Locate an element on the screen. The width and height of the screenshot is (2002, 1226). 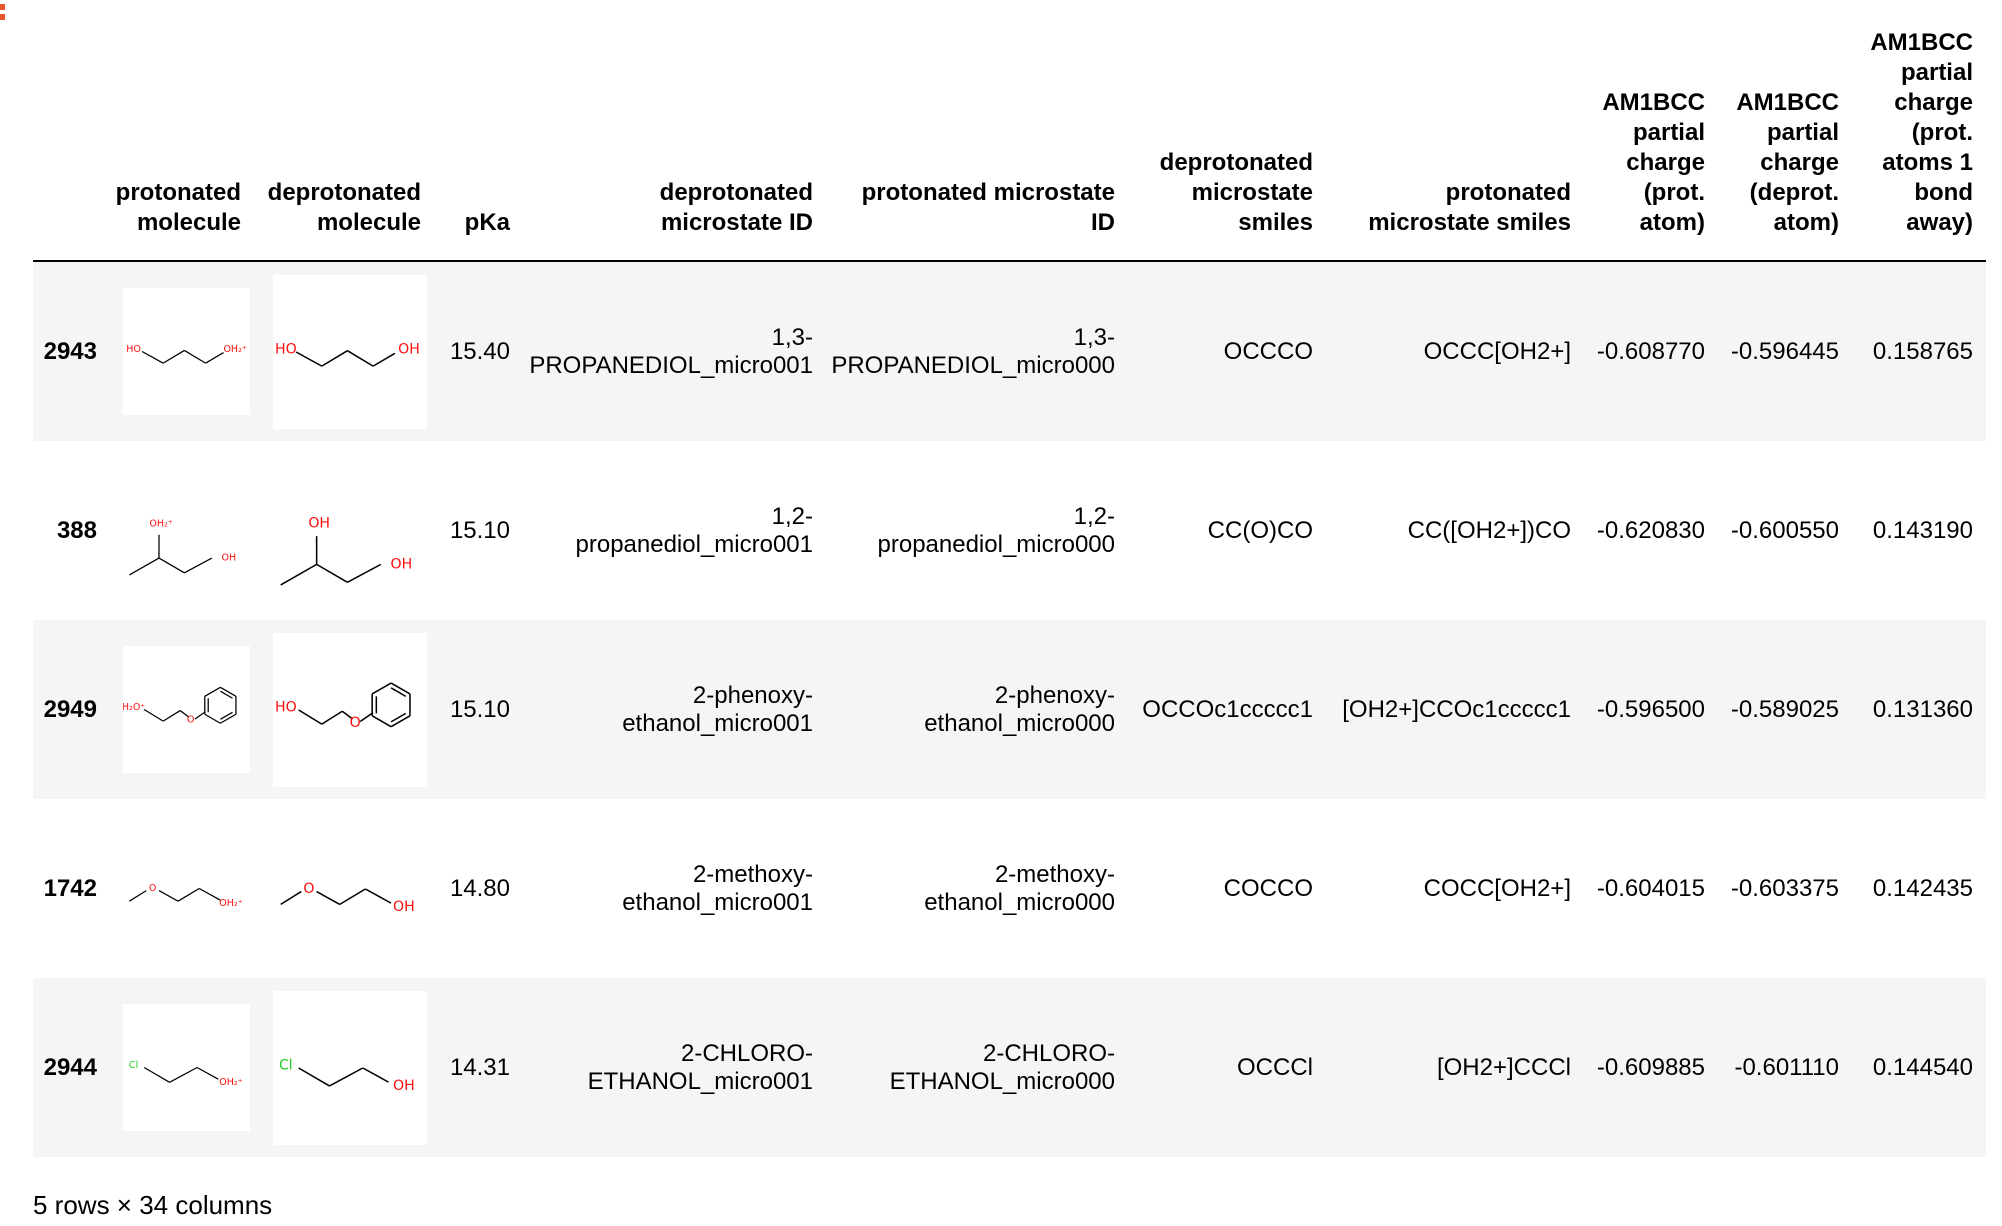
protonated-molecule-cell: OH₂⁺ OH is located at coordinates (182, 530).